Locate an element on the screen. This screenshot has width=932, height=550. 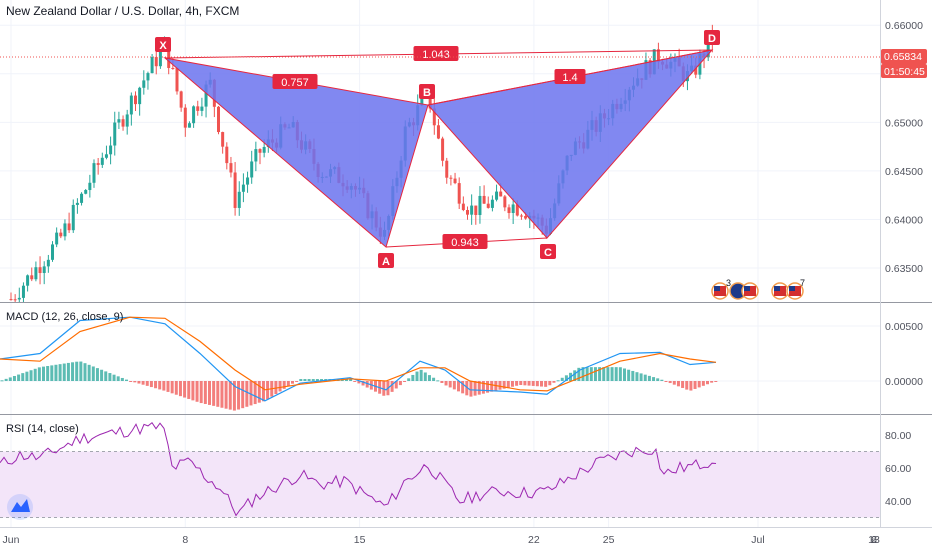
tradingview-logo is located at coordinates (20, 507).